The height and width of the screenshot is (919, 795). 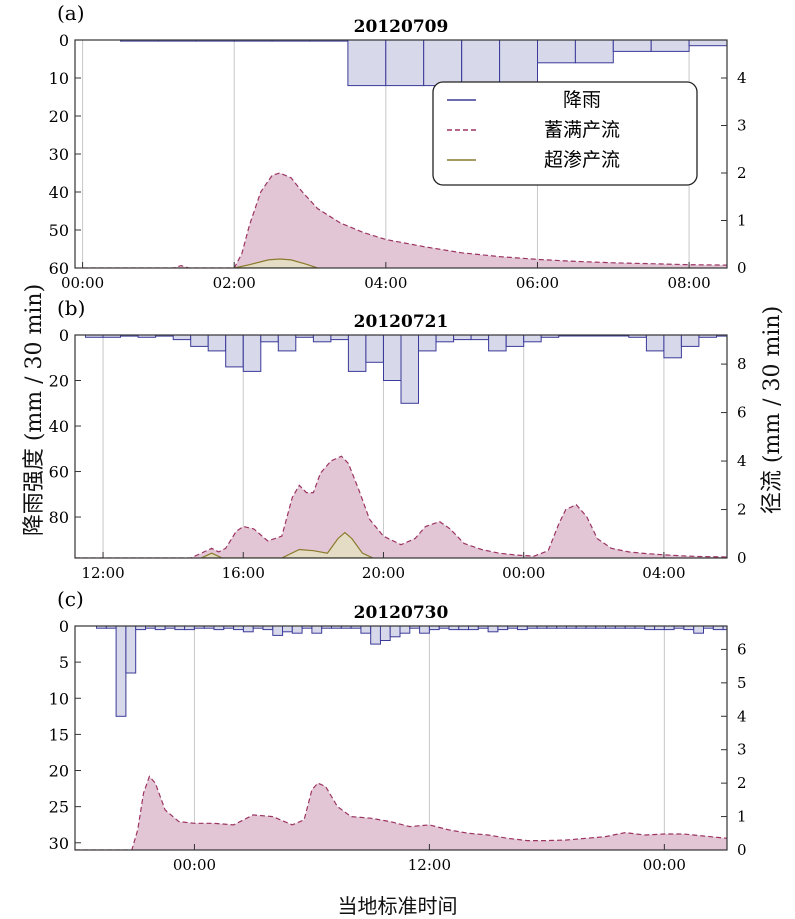 What do you see at coordinates (742, 126) in the screenshot?
I see `right-tick-label: 3` at bounding box center [742, 126].